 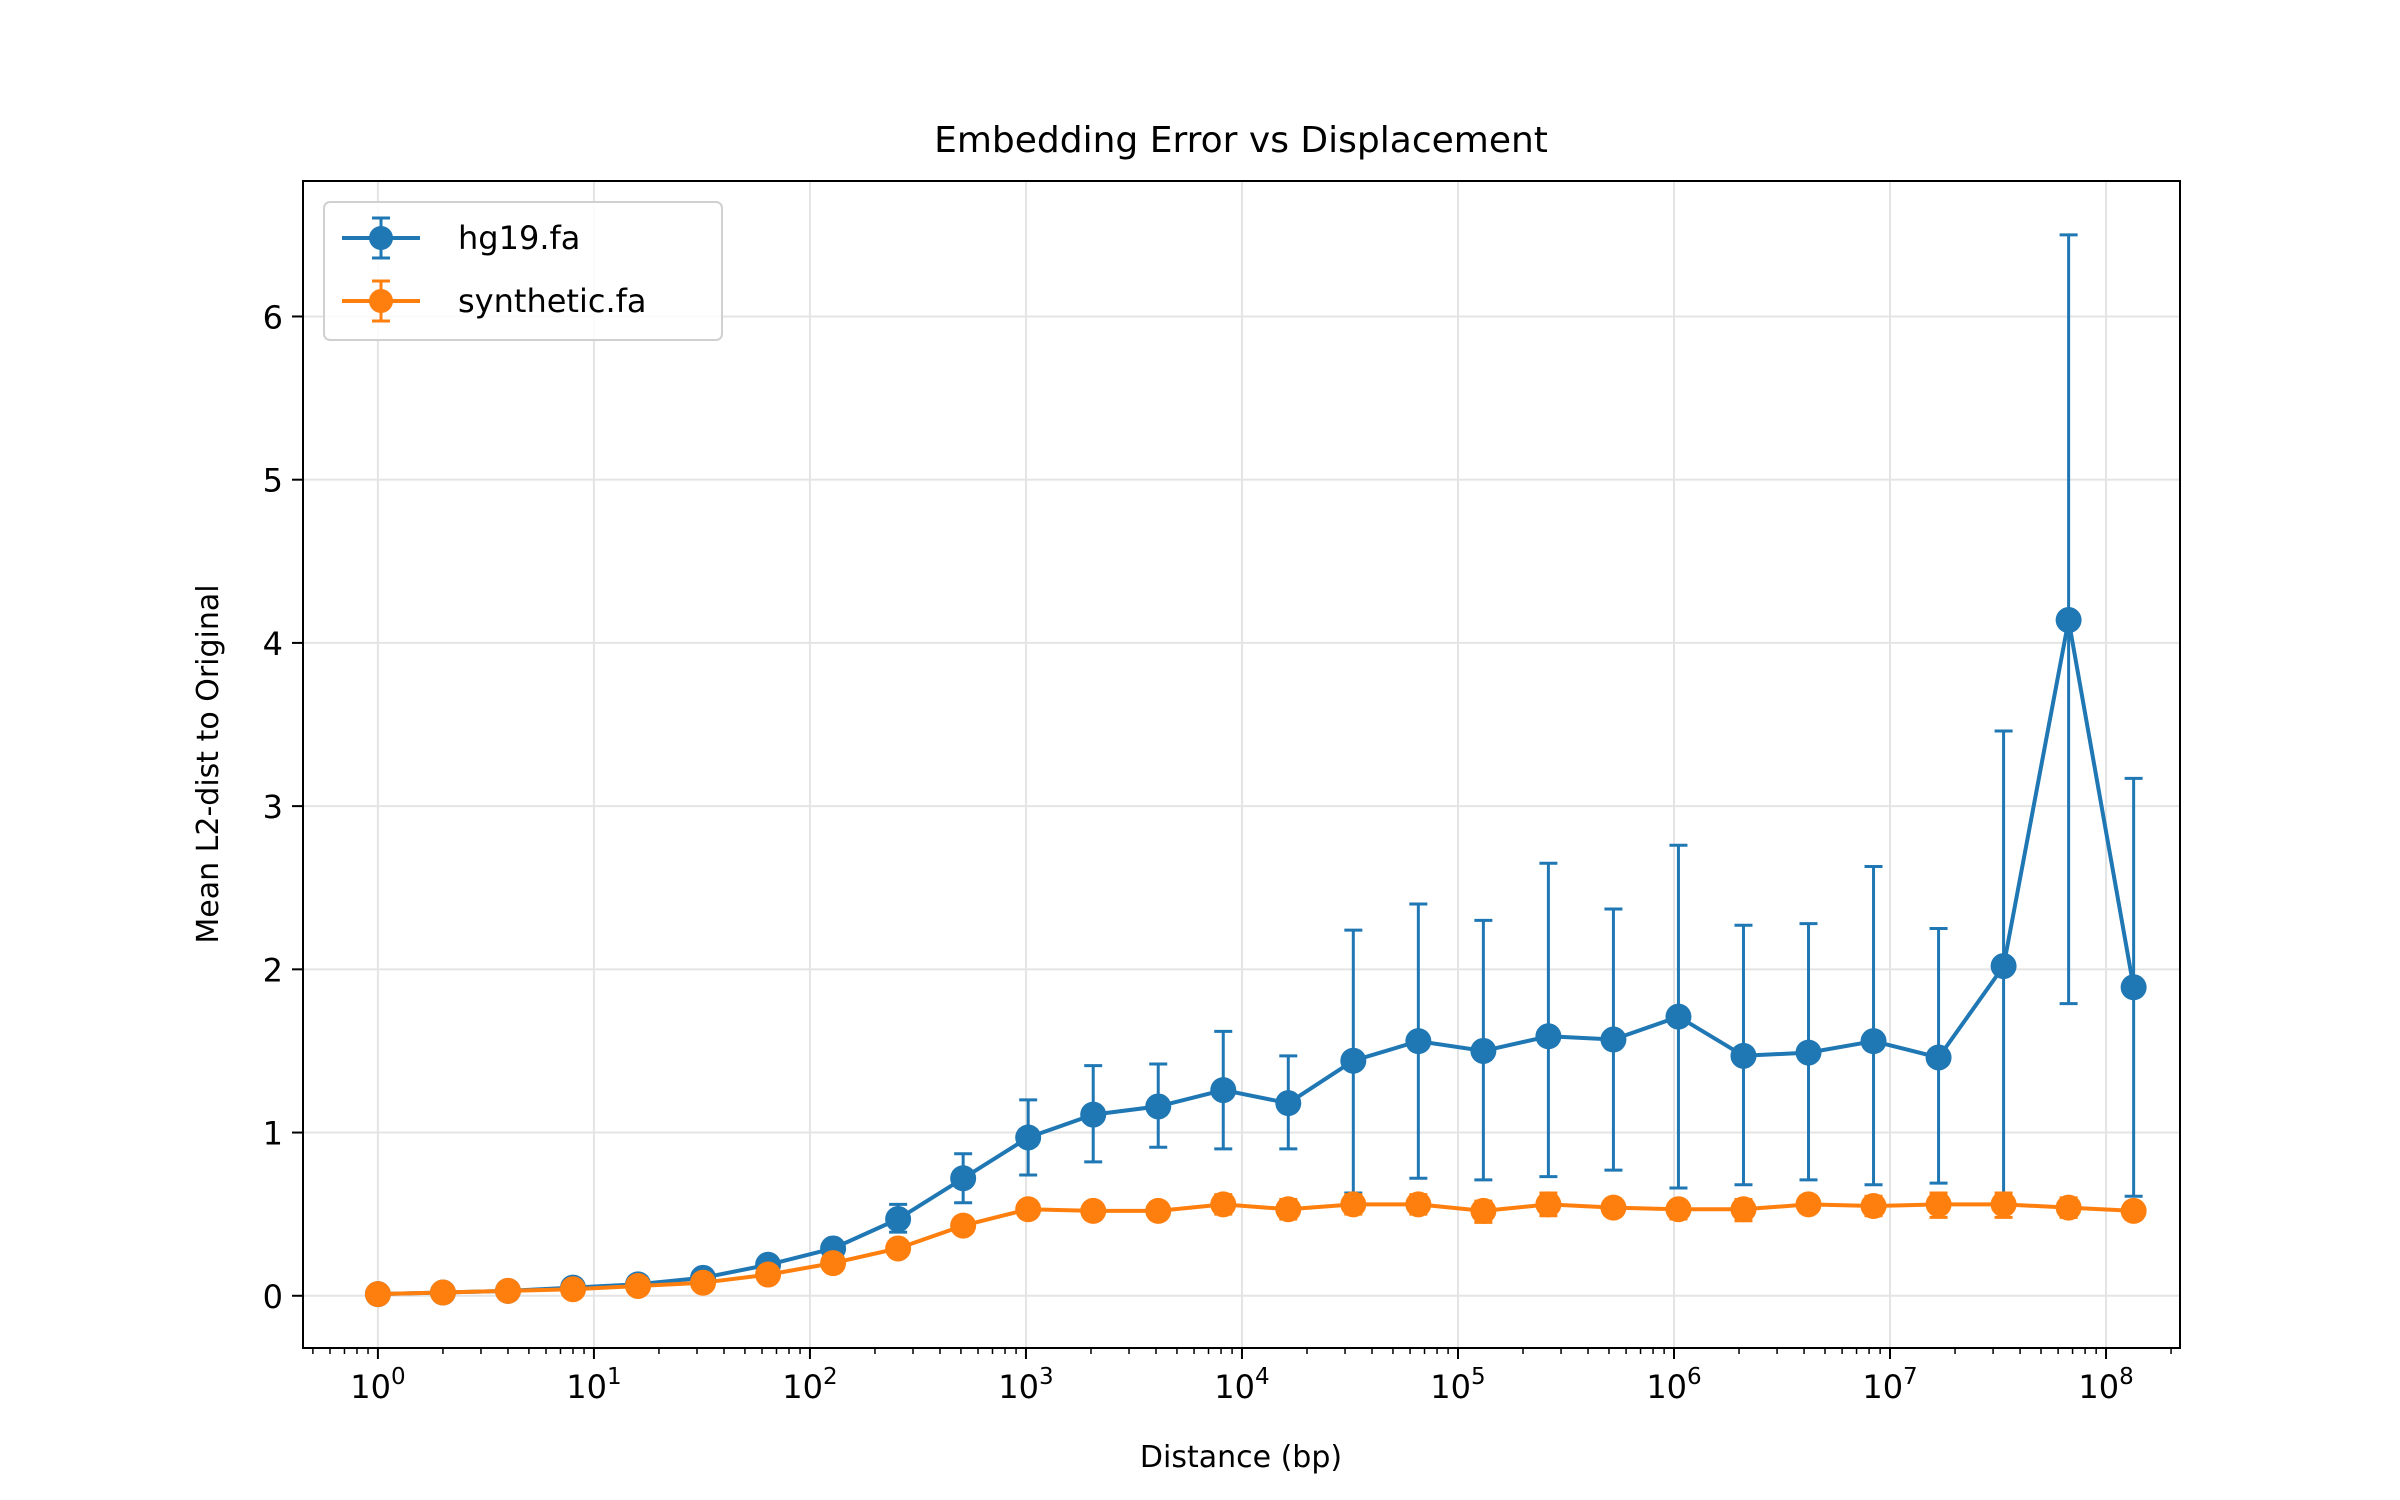 I want to click on chart-title: Embedding Error vs Displacement, so click(x=1241, y=140).